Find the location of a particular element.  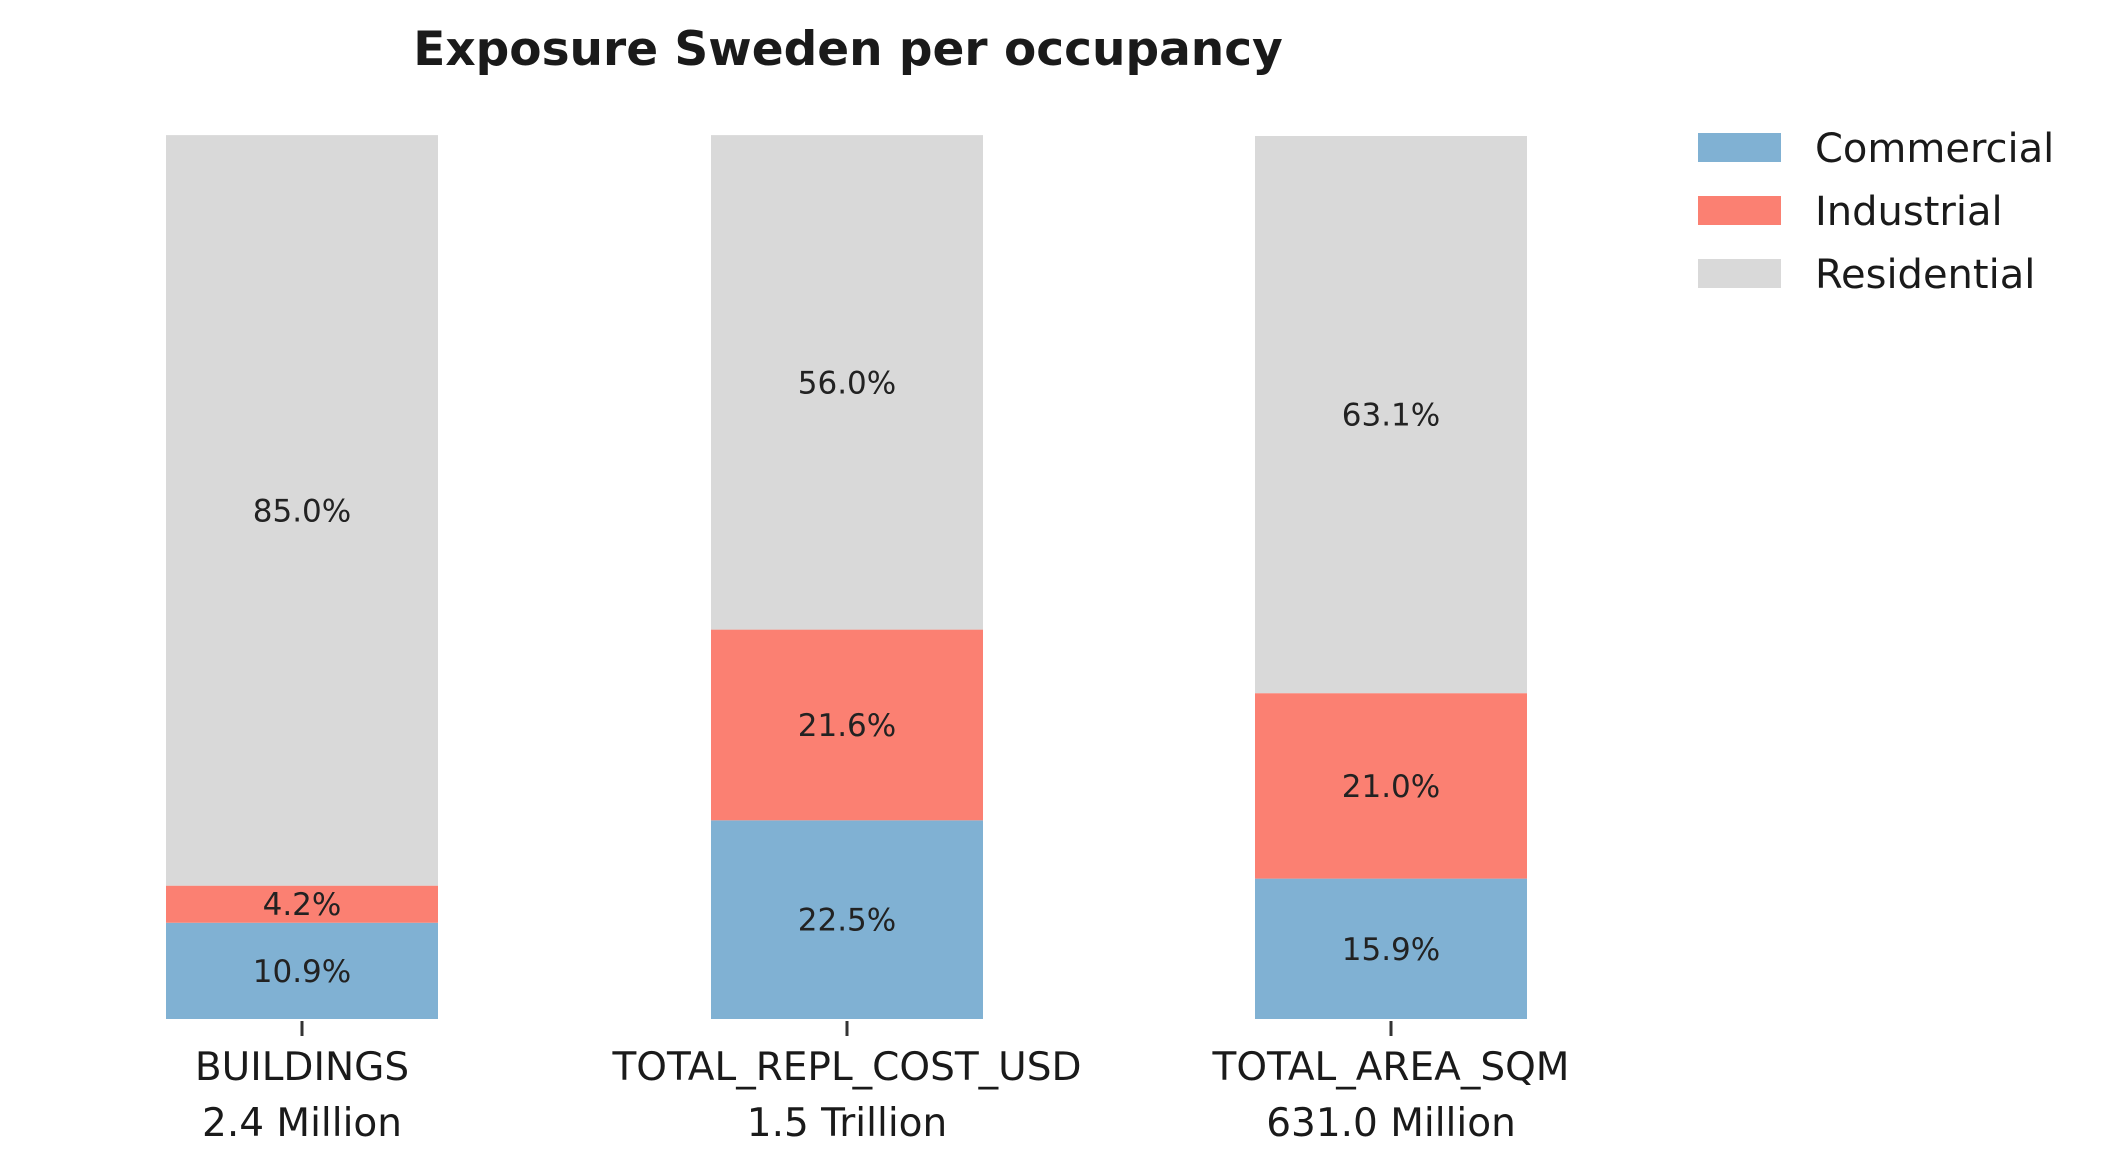

legend-label-industrial: Industrial is located at coordinates (1909, 212).